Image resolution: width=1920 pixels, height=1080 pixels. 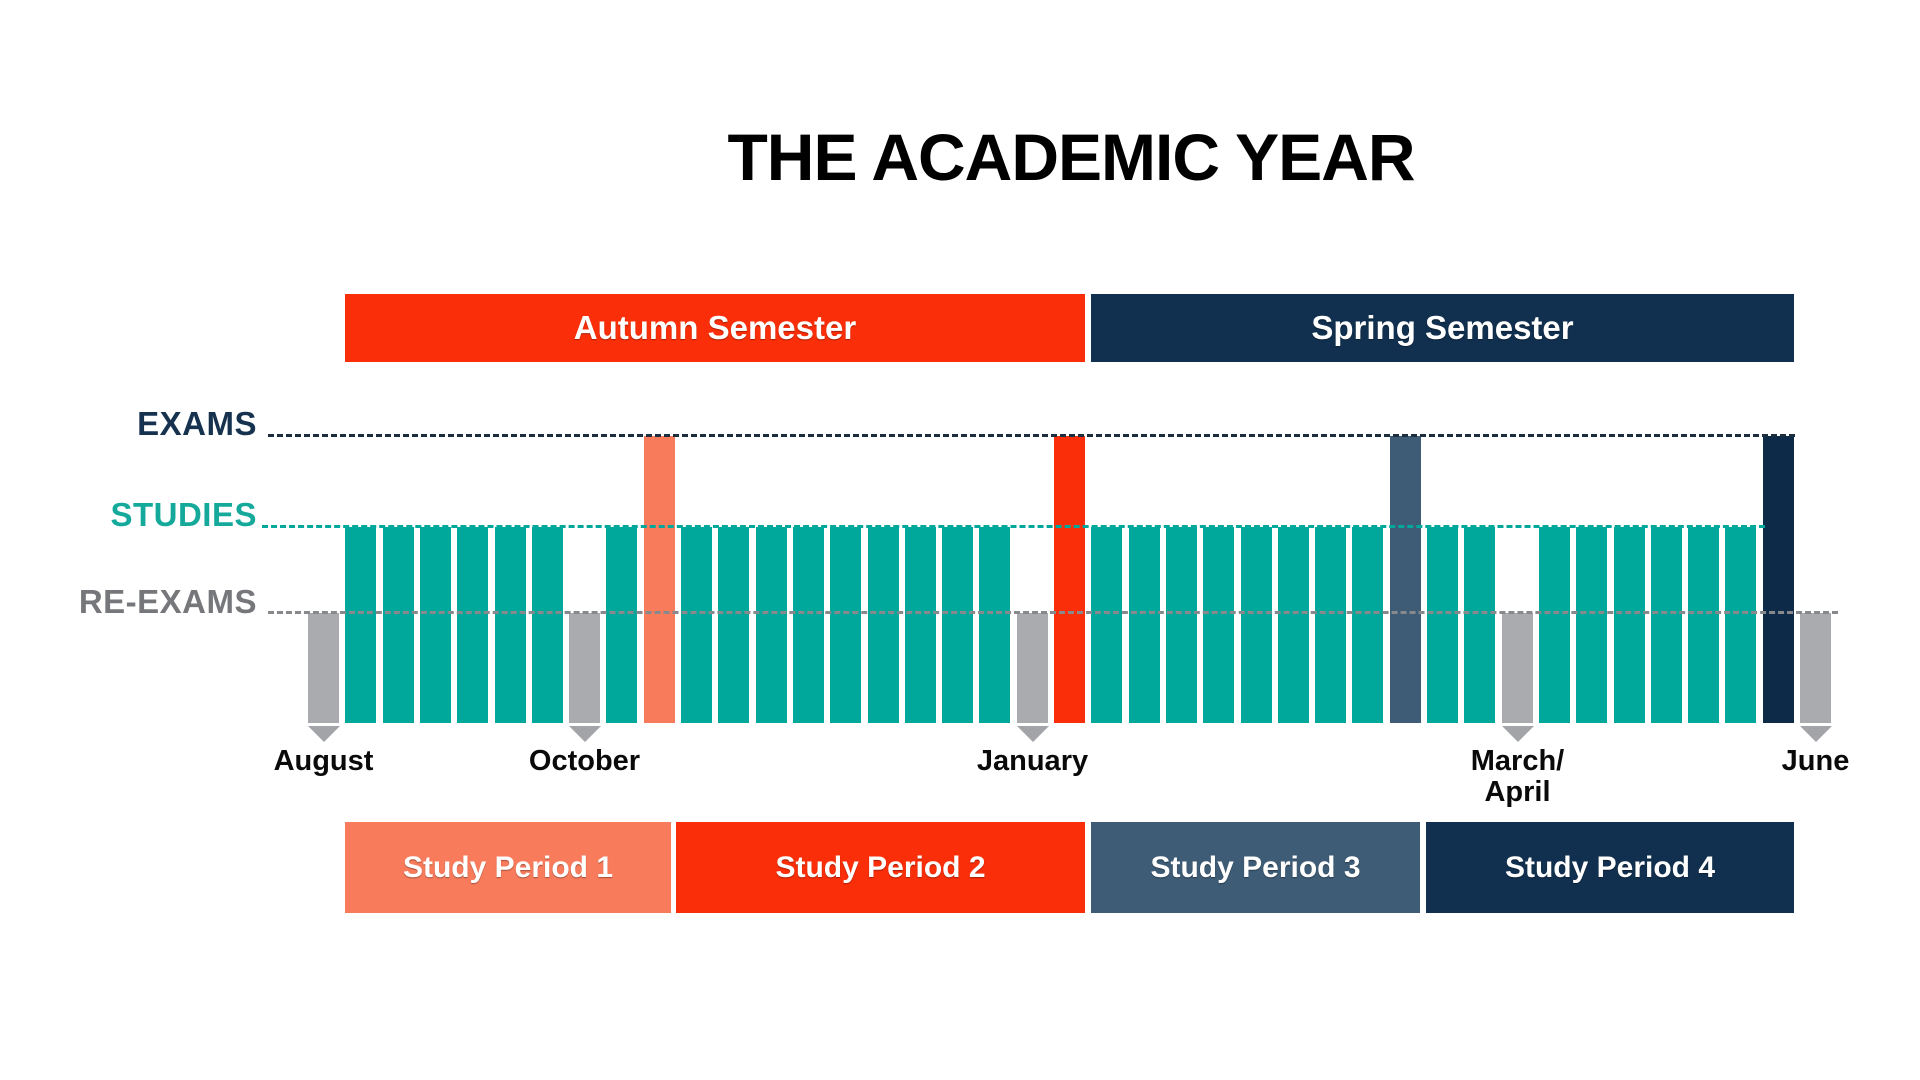 I want to click on autumn-semester-label: Autumn Semester, so click(x=715, y=327).